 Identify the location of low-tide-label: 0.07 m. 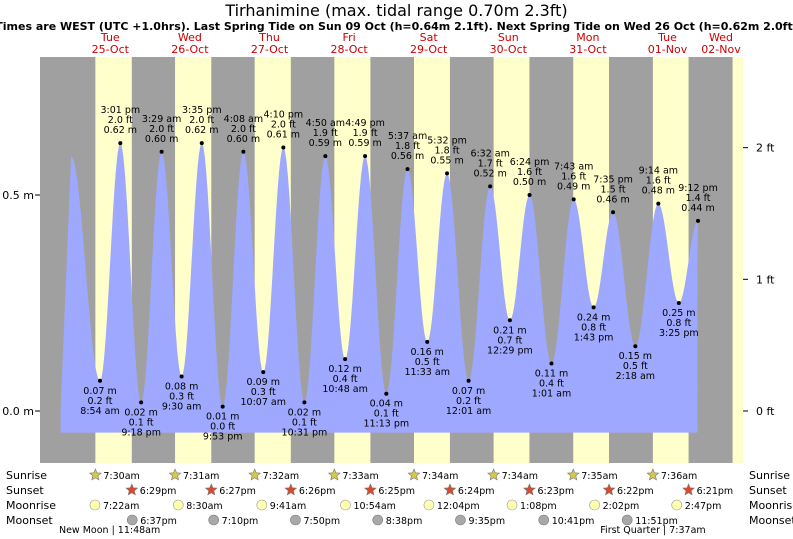
(468, 391).